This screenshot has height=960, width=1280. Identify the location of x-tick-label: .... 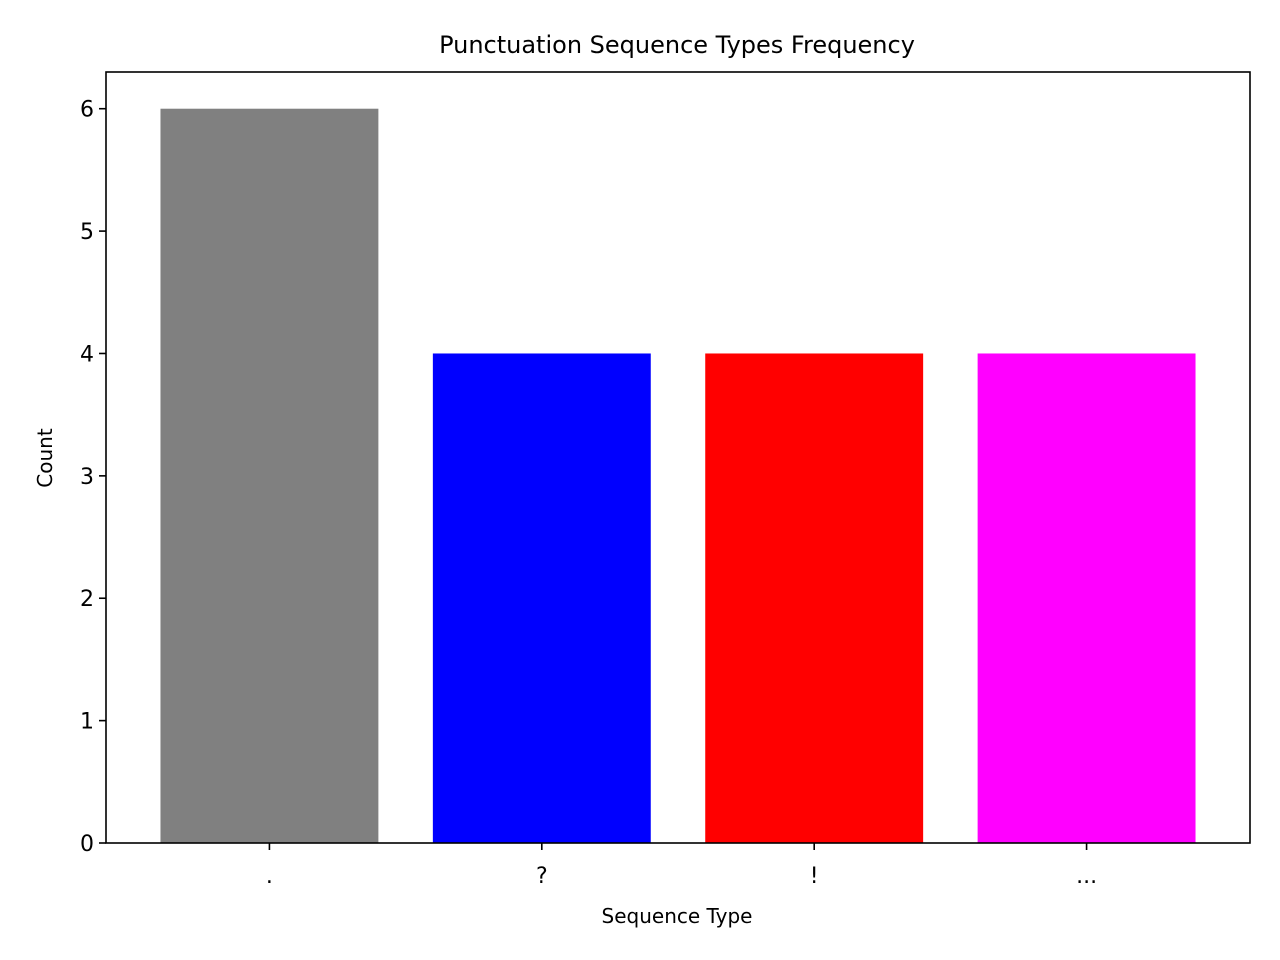
(1086, 876).